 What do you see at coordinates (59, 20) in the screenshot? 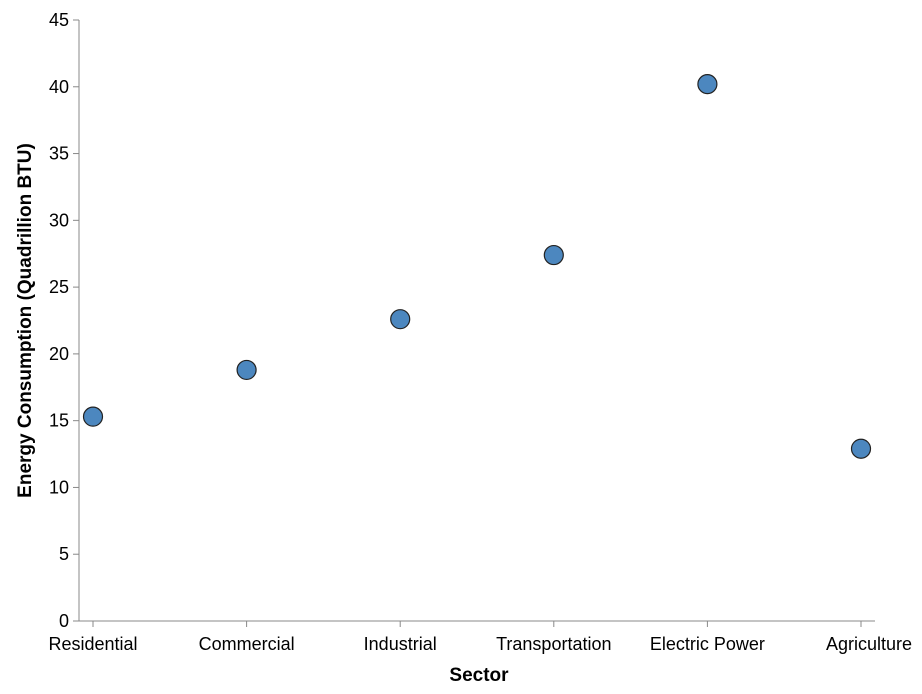
I see `y-tick-label: 45` at bounding box center [59, 20].